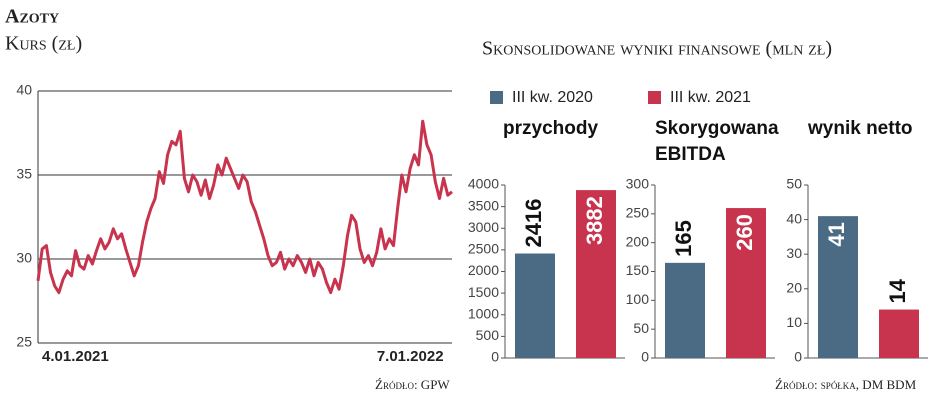 The height and width of the screenshot is (412, 948). What do you see at coordinates (638, 213) in the screenshot?
I see `y-tick-label: 250` at bounding box center [638, 213].